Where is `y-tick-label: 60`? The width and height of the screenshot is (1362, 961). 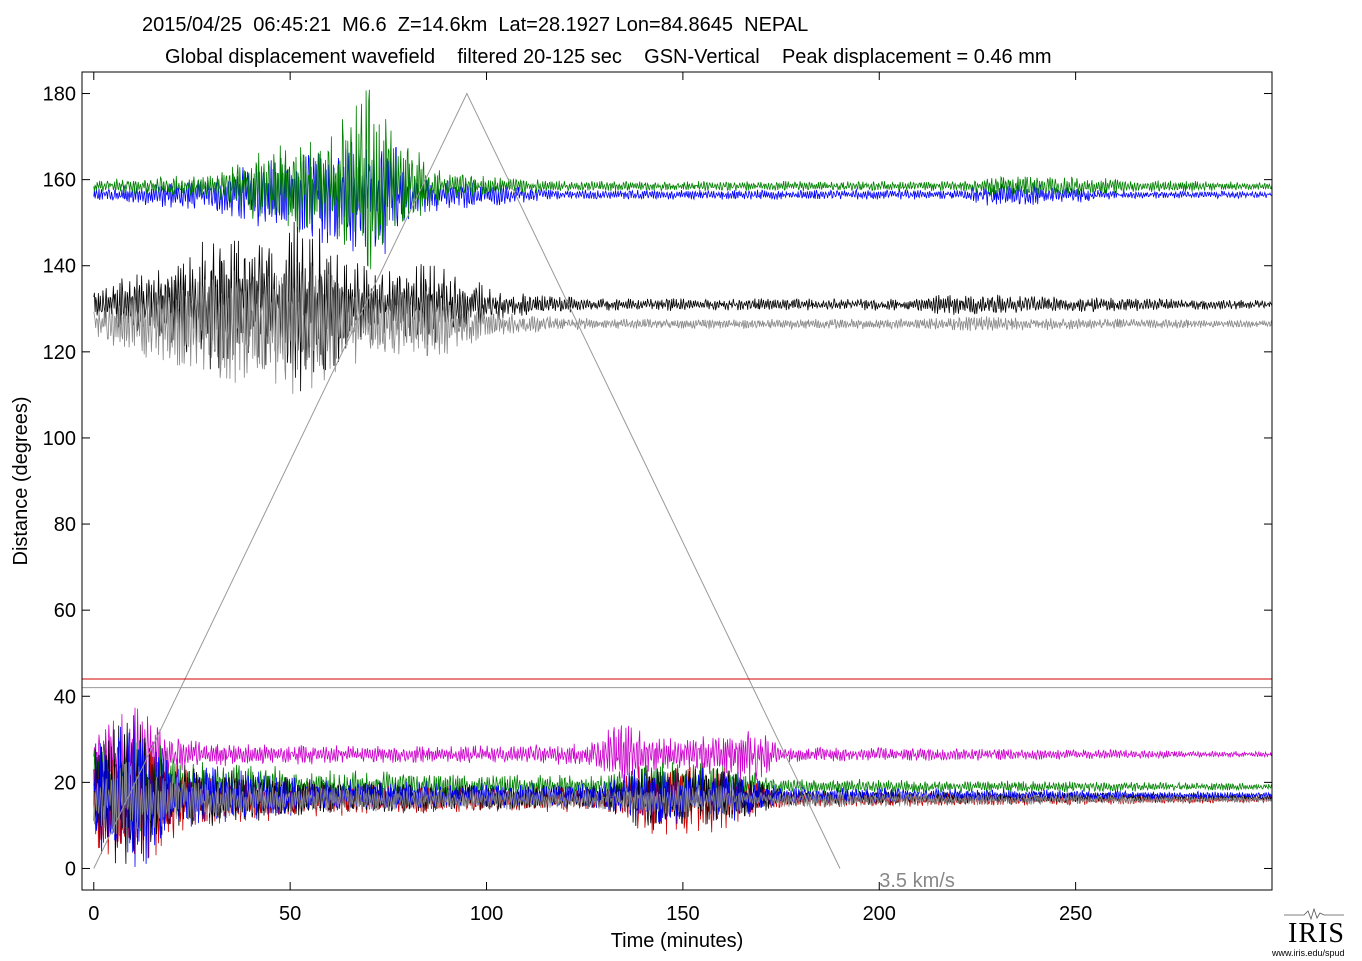 y-tick-label: 60 is located at coordinates (65, 611).